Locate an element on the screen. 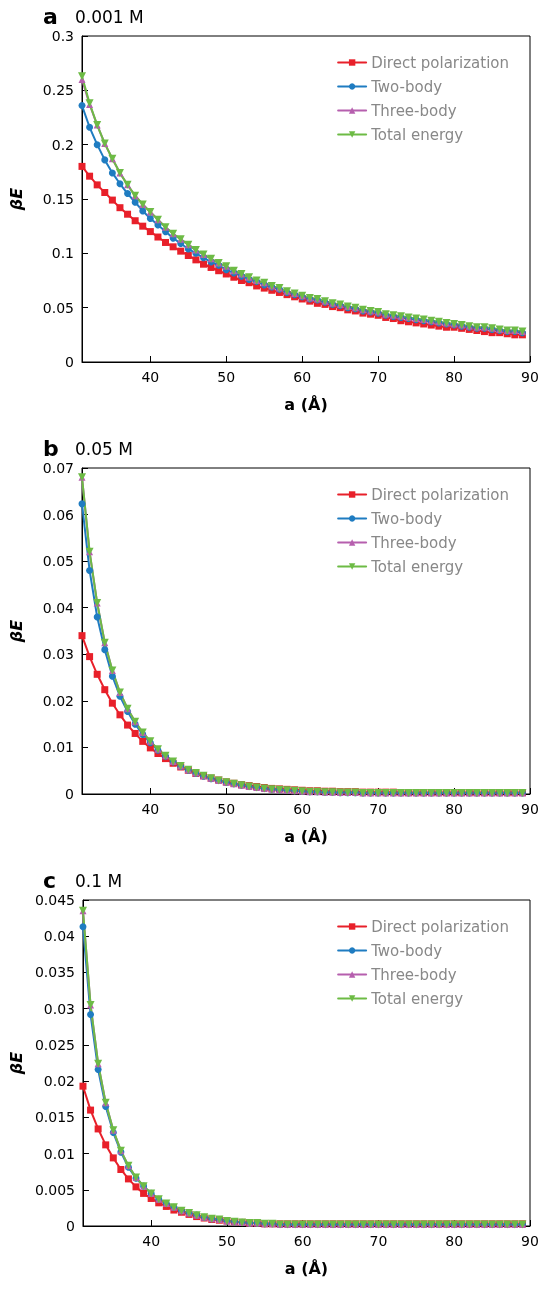  chart-subtitle: 0.001 M is located at coordinates (109, 16).